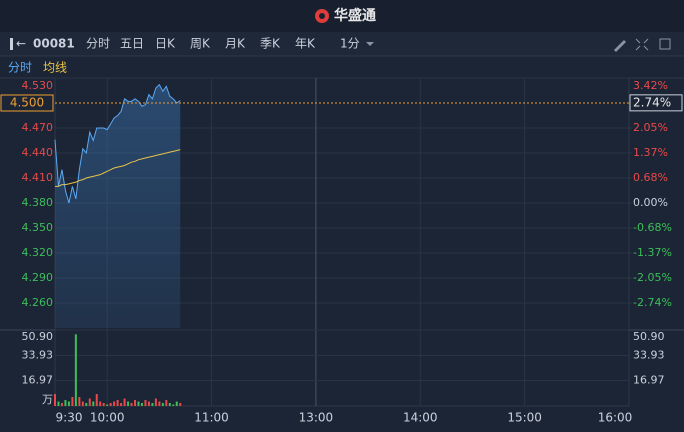  I want to click on stock-code: 00081, so click(54, 44).